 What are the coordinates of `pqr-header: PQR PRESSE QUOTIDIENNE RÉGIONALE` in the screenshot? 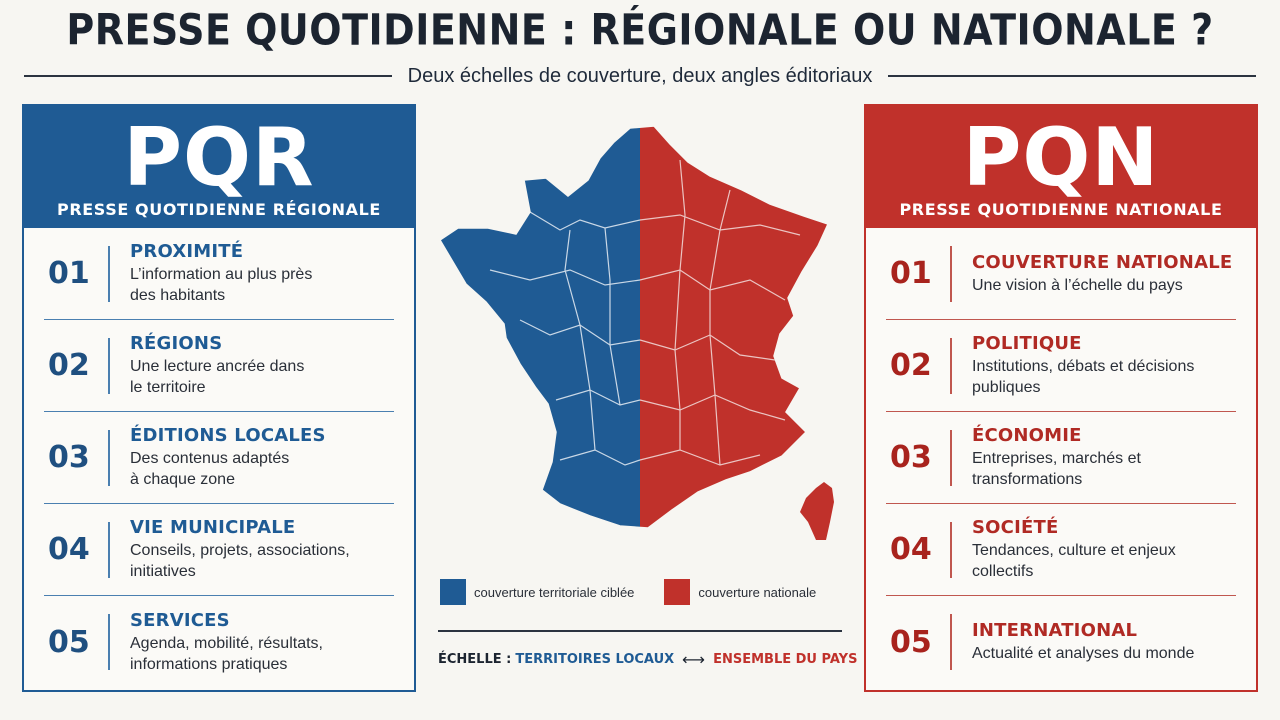 It's located at (219, 167).